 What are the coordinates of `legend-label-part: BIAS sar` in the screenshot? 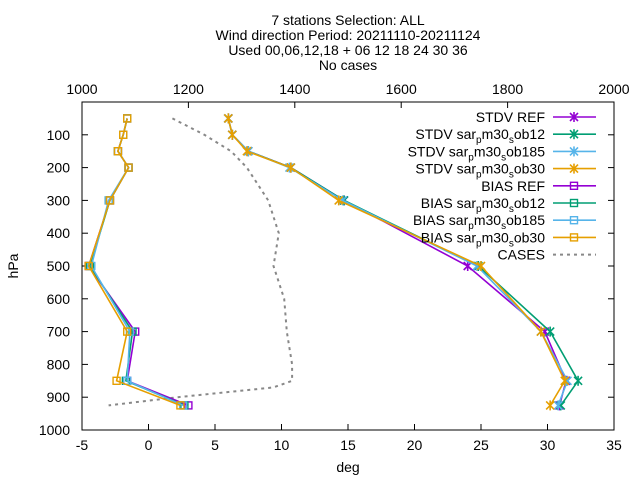 It's located at (449, 237).